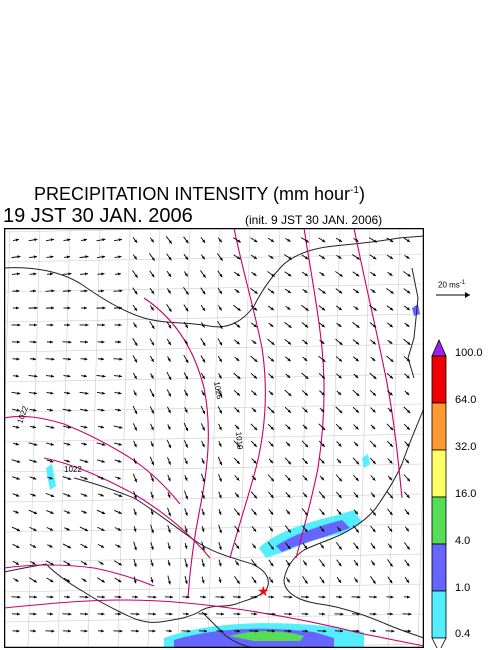  Describe the element at coordinates (239, 440) in the screenshot. I see `isobar-label: 1019` at that location.